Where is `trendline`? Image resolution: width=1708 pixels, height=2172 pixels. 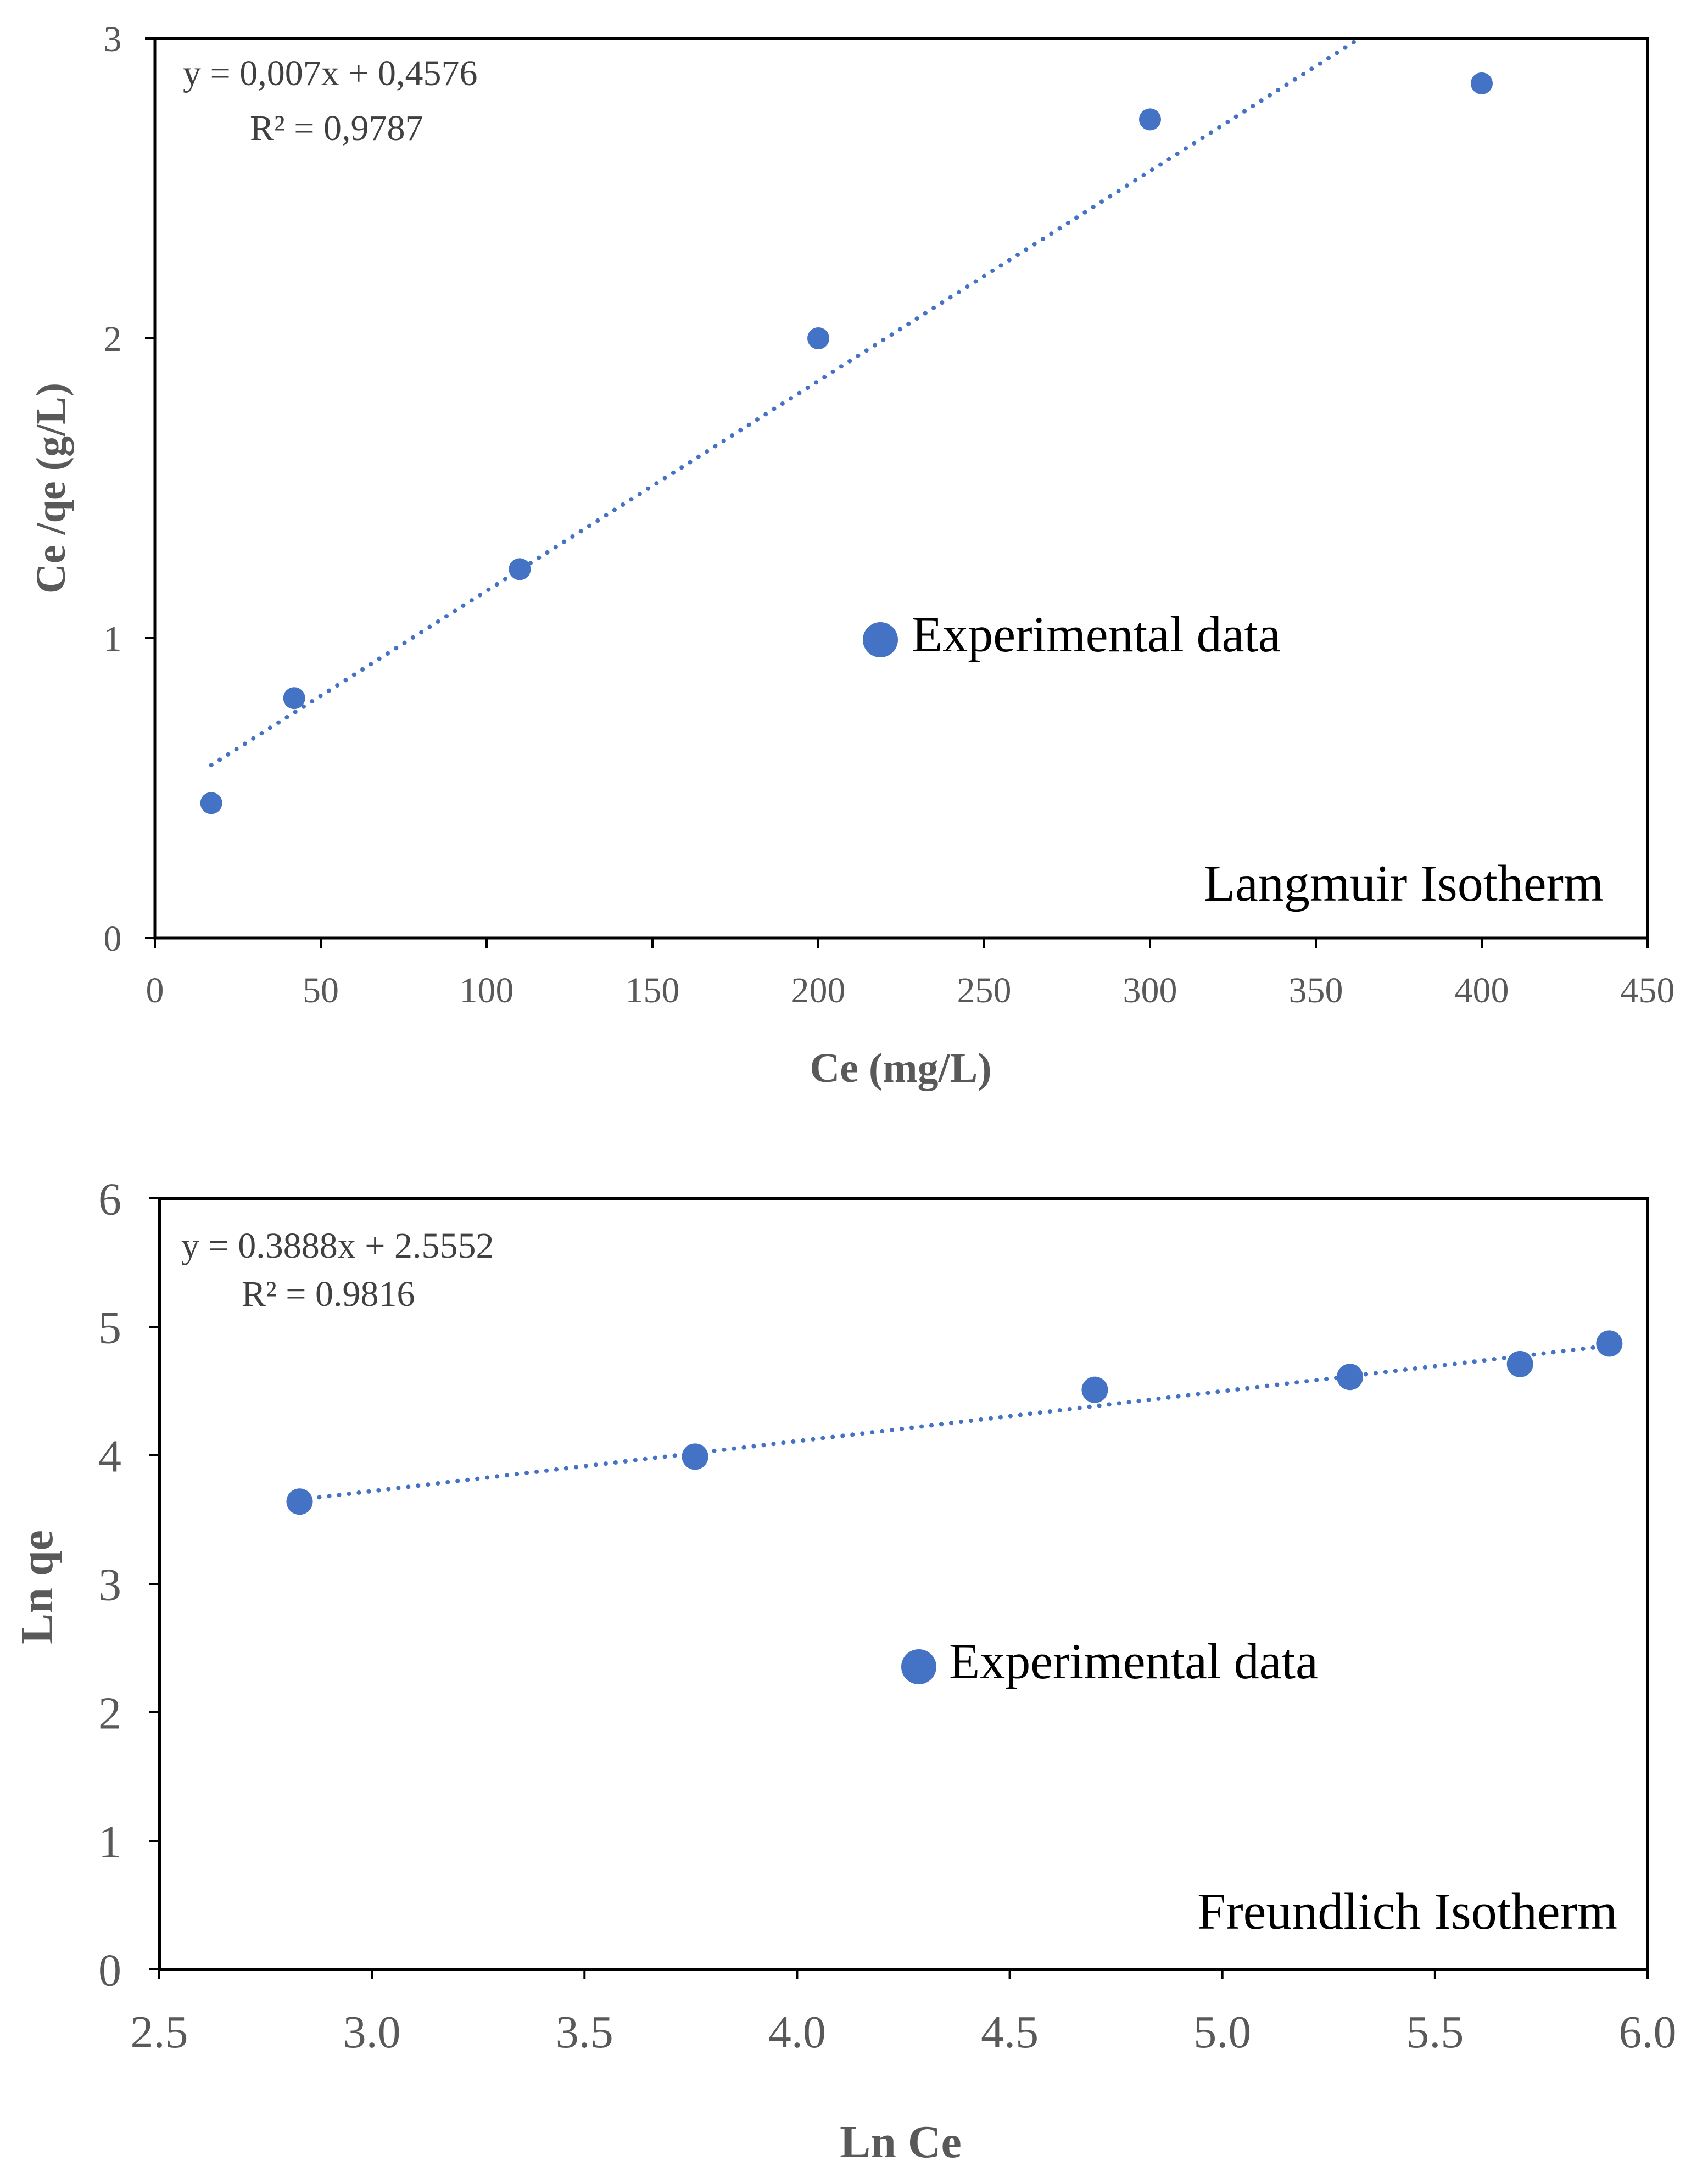
trendline is located at coordinates (954, 1422).